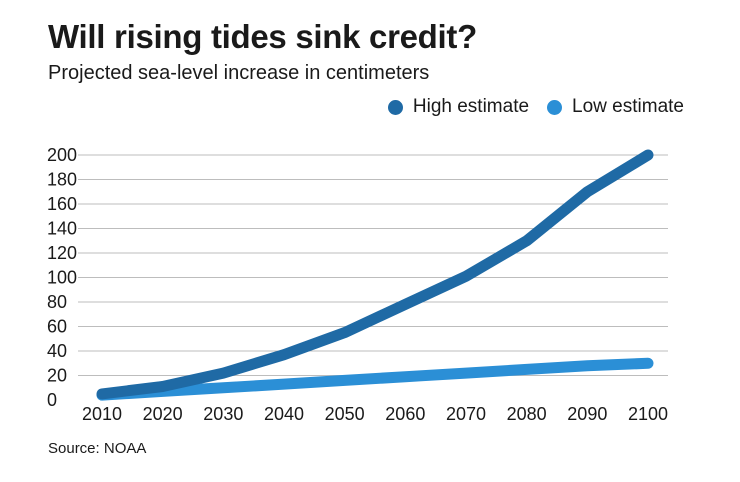 The width and height of the screenshot is (740, 482). I want to click on legend-label-high: High estimate, so click(471, 106).